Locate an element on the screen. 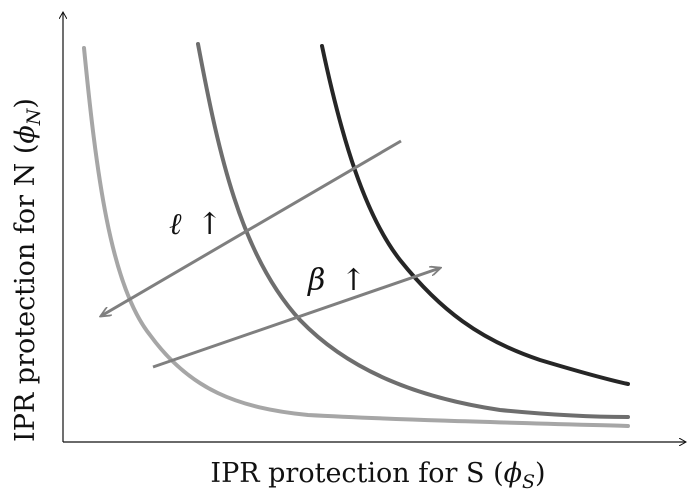  x-axis-label: IPR protection for S (ϕS) is located at coordinates (377, 474).